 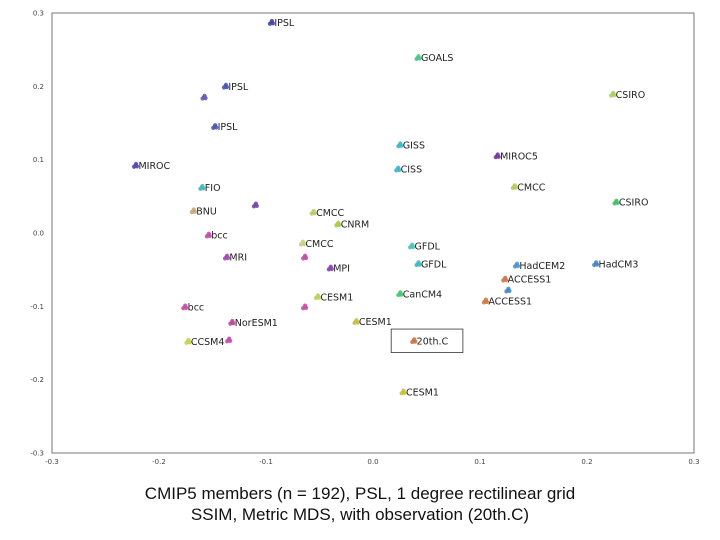 I want to click on point-label: CCSM4, so click(x=208, y=342).